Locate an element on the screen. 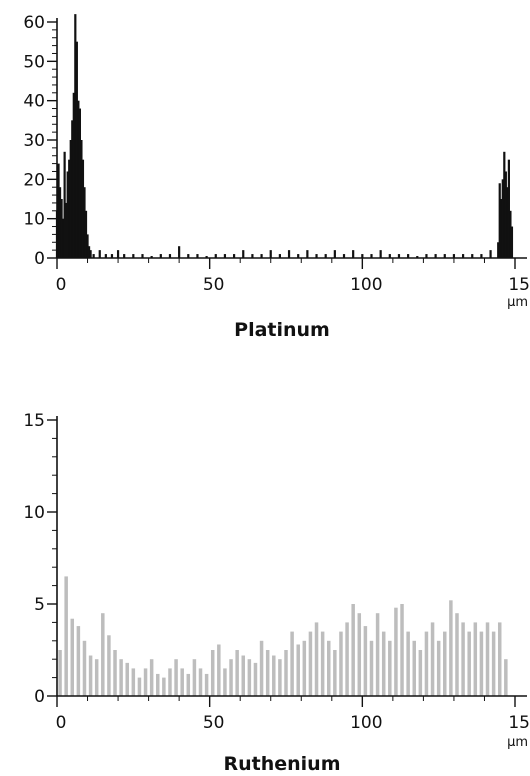  y-tick-label: 5 is located at coordinates (39, 605).